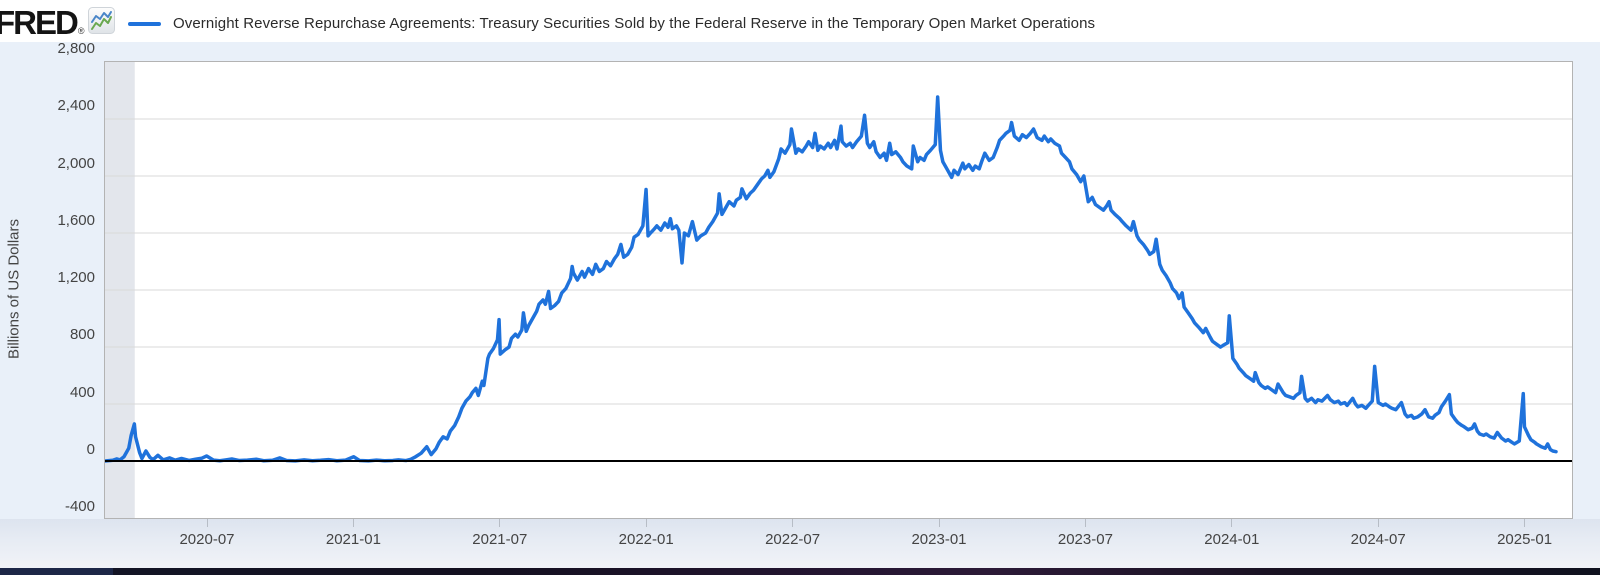 The width and height of the screenshot is (1600, 575). I want to click on legend-line-swatch, so click(144, 23).